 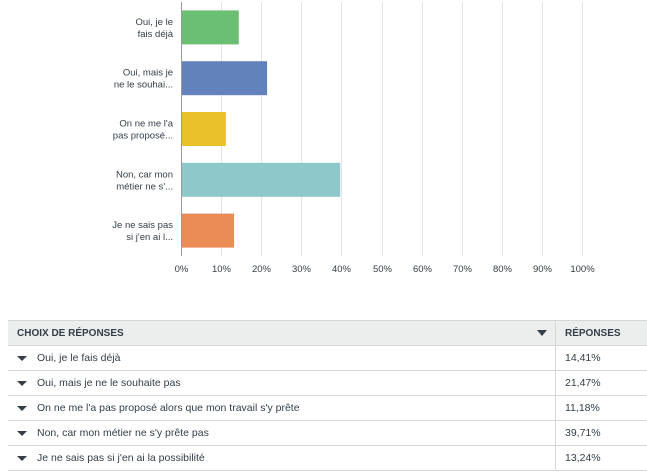 What do you see at coordinates (281, 333) in the screenshot?
I see `header-choices: CHOIX DE RÉPONSES` at bounding box center [281, 333].